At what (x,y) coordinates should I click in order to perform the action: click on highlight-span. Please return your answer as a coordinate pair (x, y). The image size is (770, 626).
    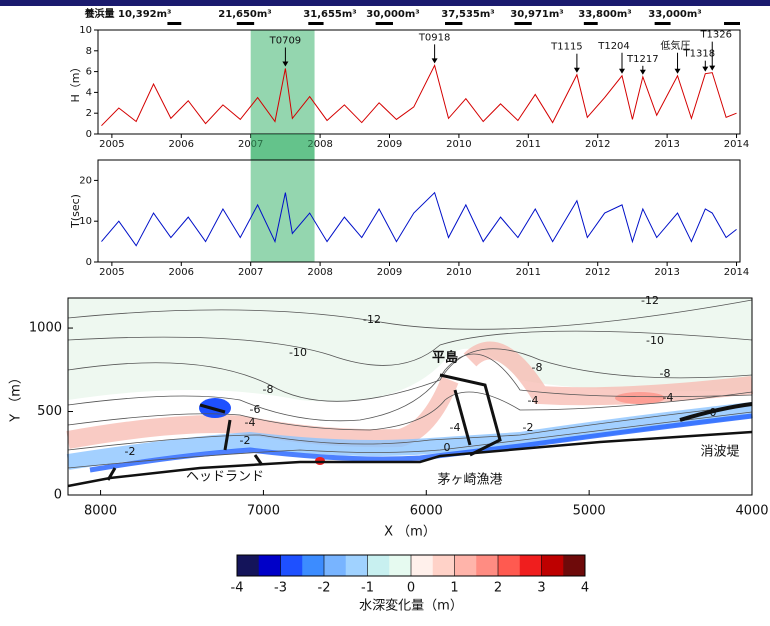
    Looking at the image, I should click on (282, 198).